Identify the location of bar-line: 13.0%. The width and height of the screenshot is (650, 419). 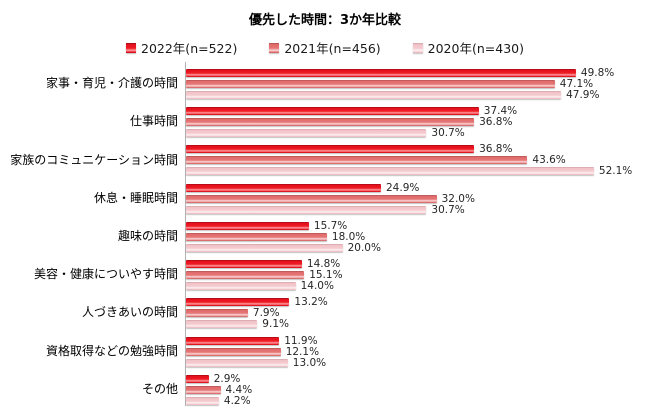
(418, 362).